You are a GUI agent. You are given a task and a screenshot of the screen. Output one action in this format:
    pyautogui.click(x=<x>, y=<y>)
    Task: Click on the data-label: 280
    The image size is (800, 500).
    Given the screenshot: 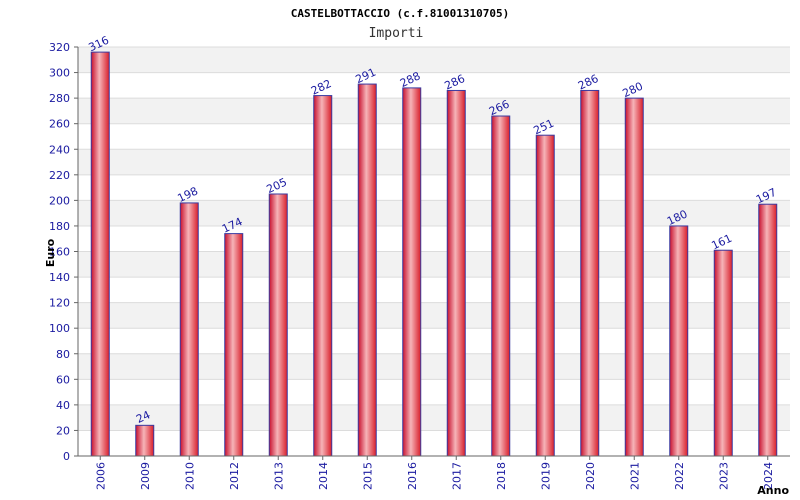 What is the action you would take?
    pyautogui.click(x=633, y=90)
    